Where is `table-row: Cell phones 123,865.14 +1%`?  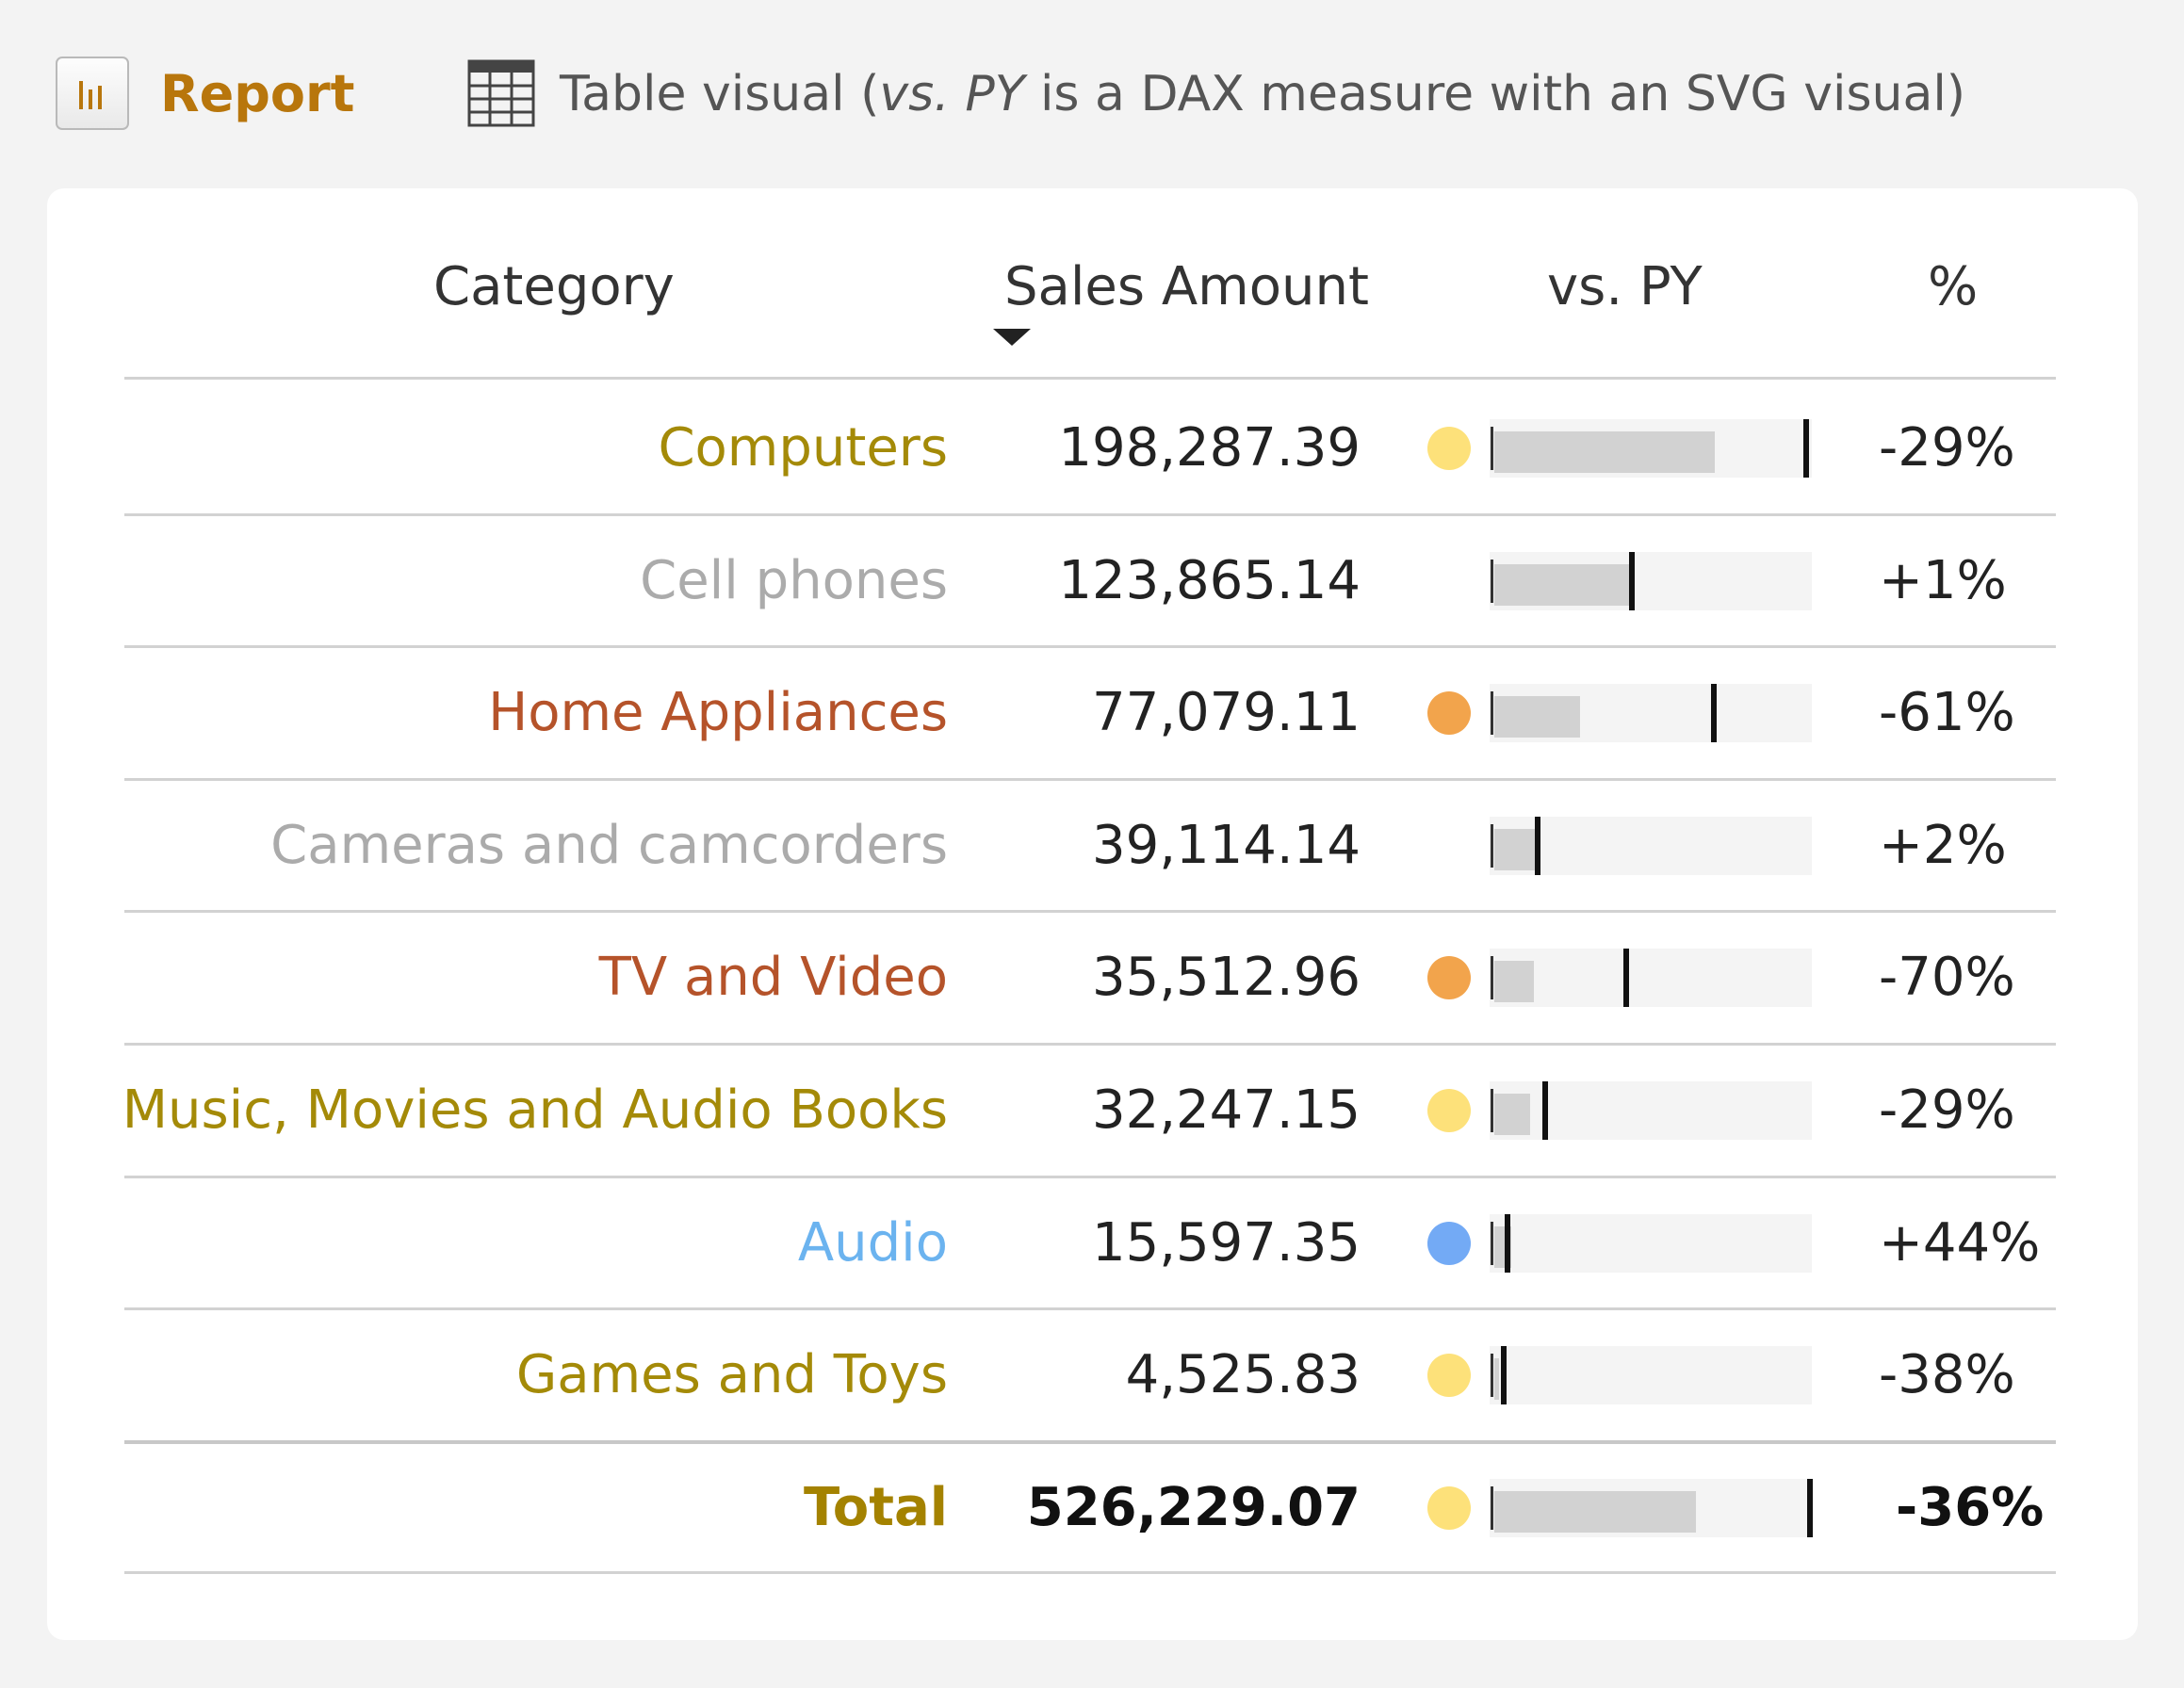
table-row: Cell phones 123,865.14 +1% is located at coordinates (1092, 581).